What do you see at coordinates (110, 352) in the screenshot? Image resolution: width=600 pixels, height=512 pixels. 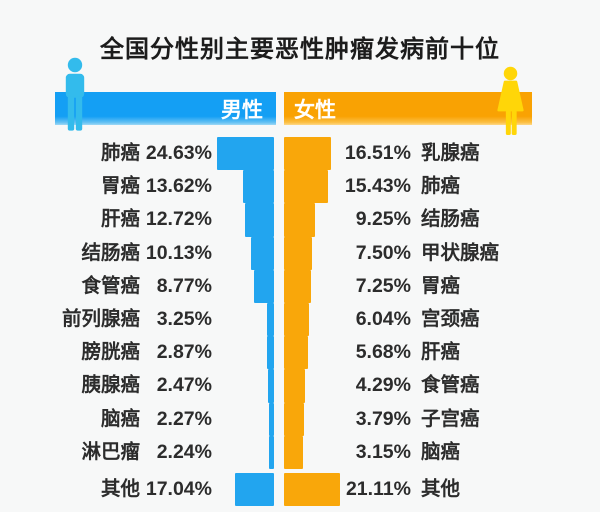 I see `male-category-label: 膀胱癌` at bounding box center [110, 352].